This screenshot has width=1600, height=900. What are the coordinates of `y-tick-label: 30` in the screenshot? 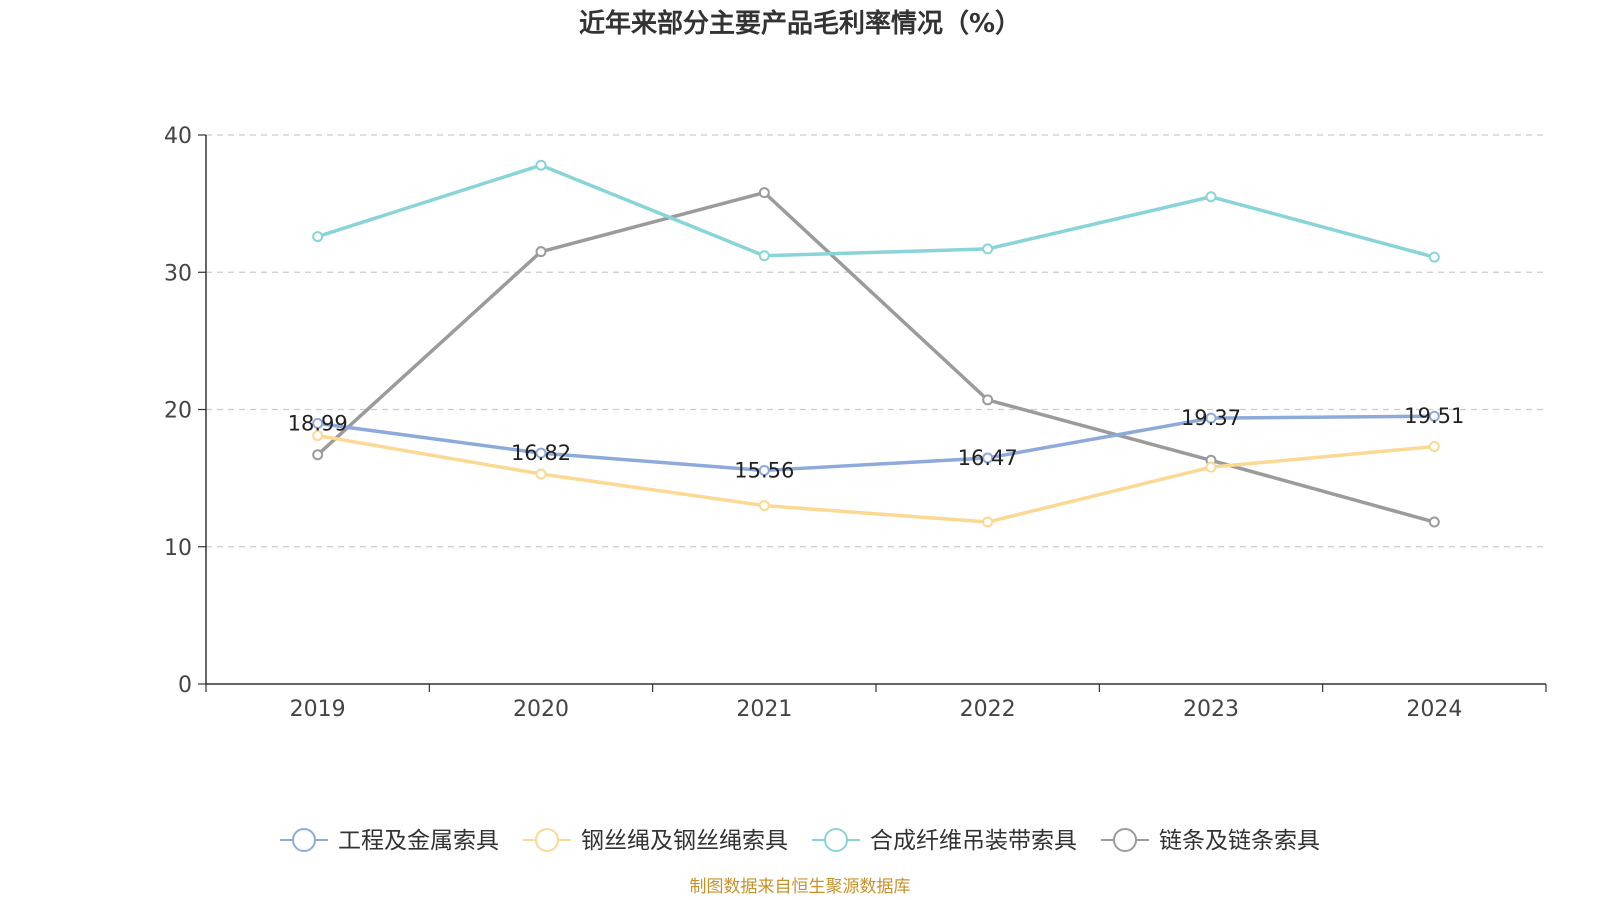 It's located at (178, 273).